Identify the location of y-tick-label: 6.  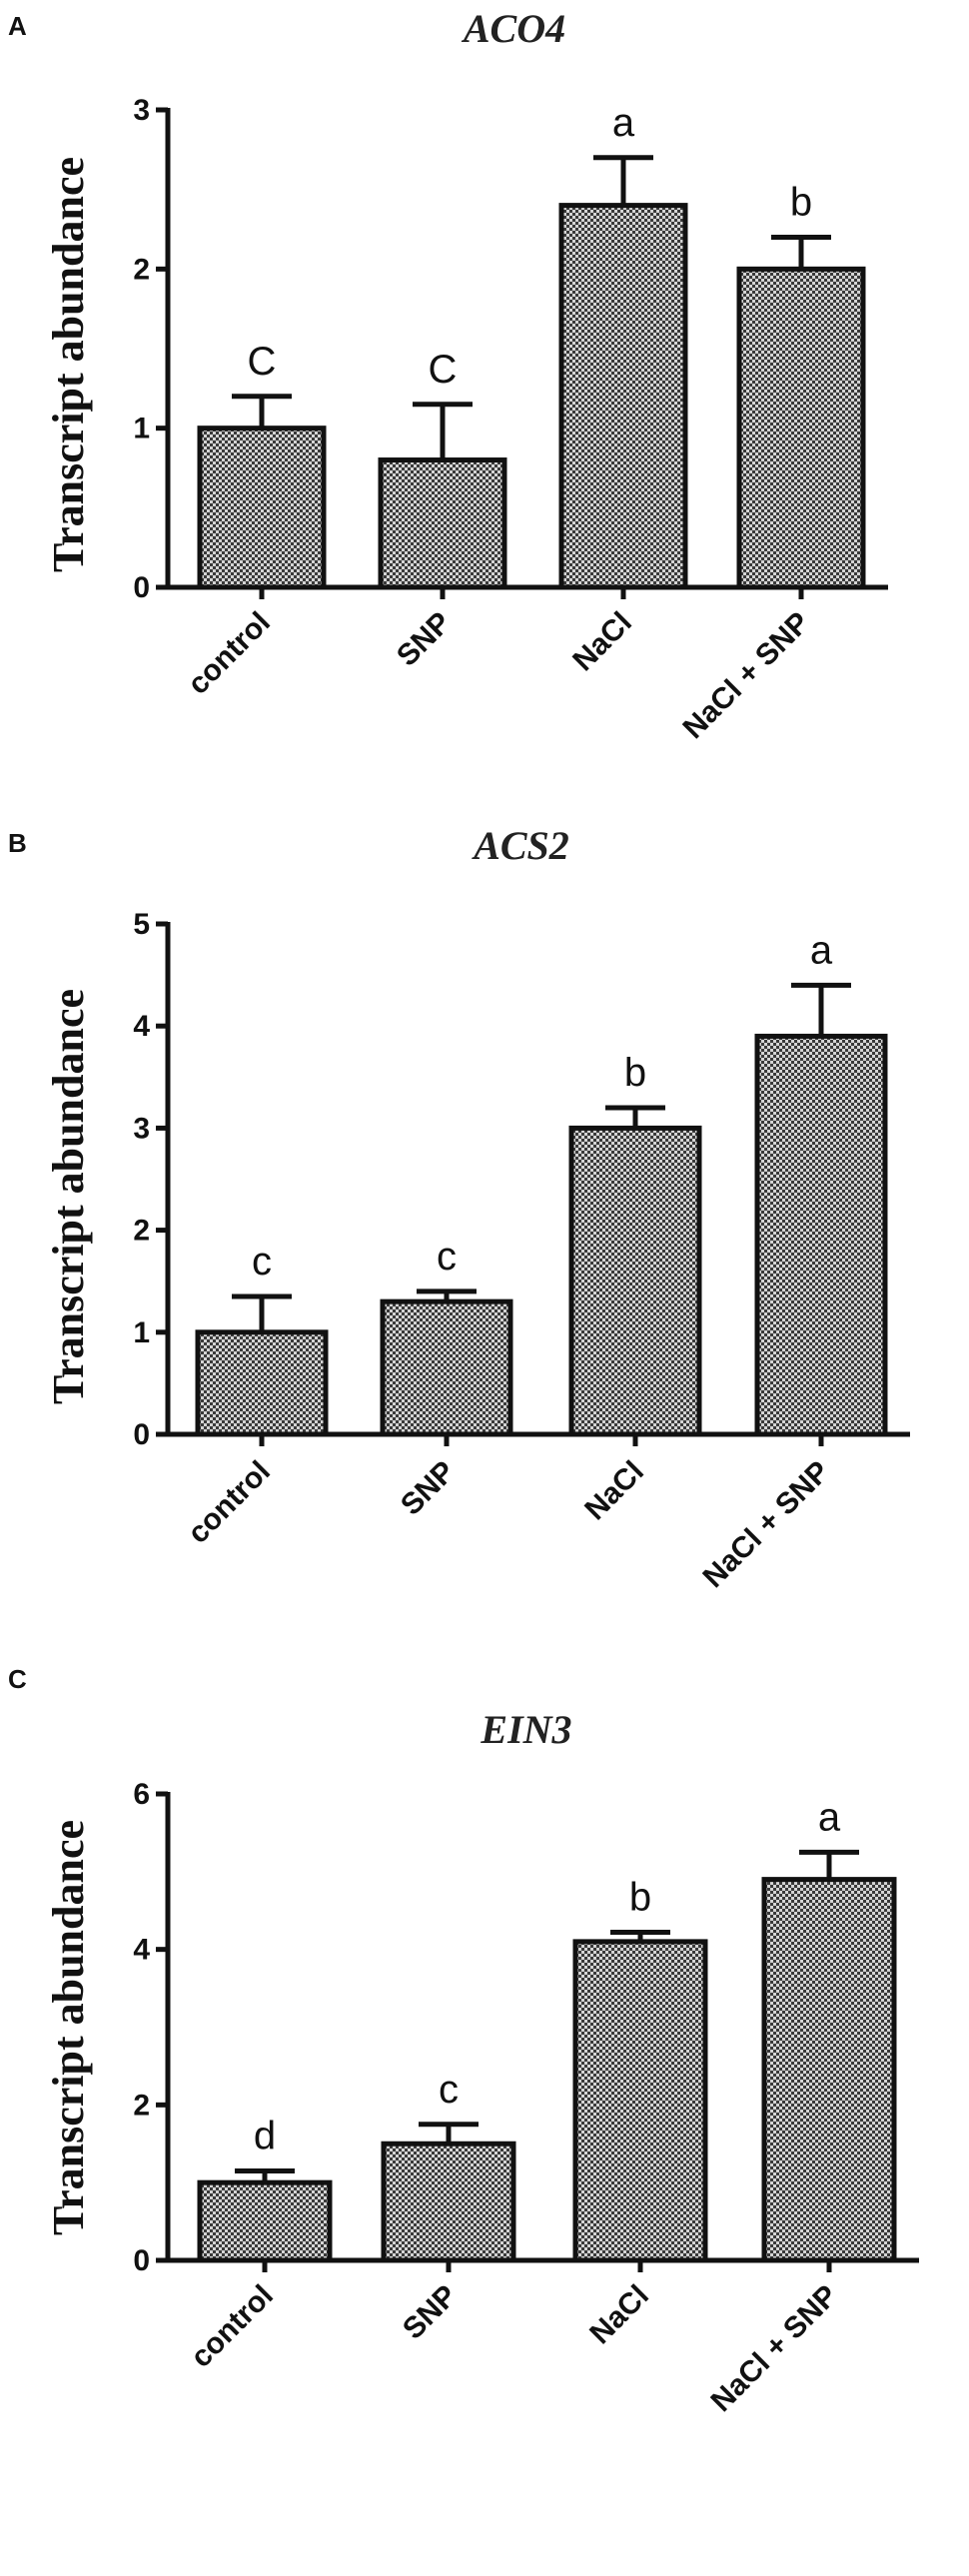
(141, 1795).